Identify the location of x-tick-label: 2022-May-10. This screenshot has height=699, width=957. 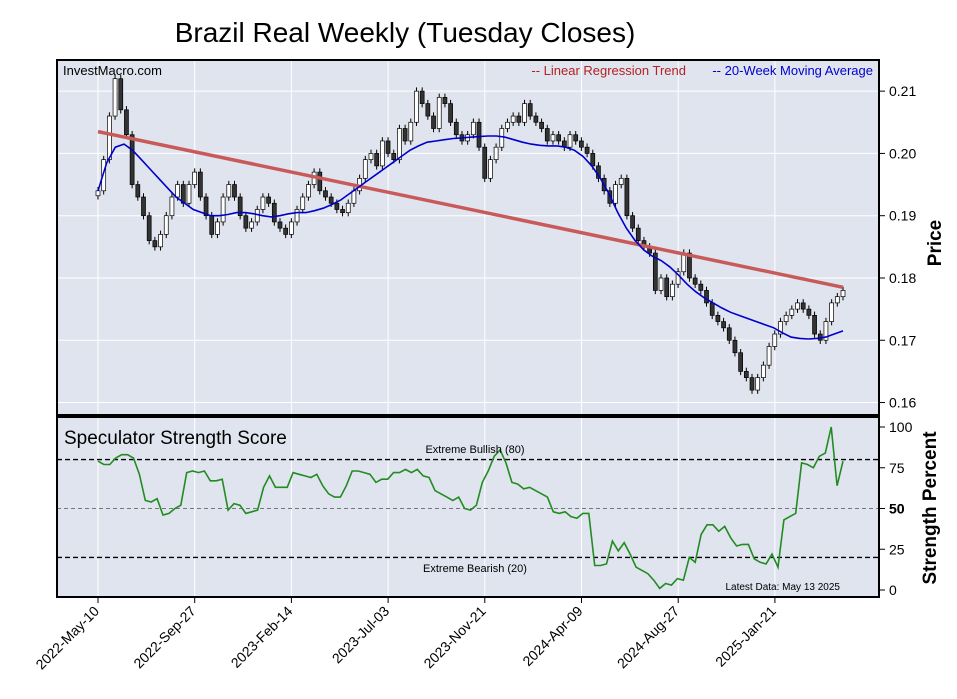
(67, 638).